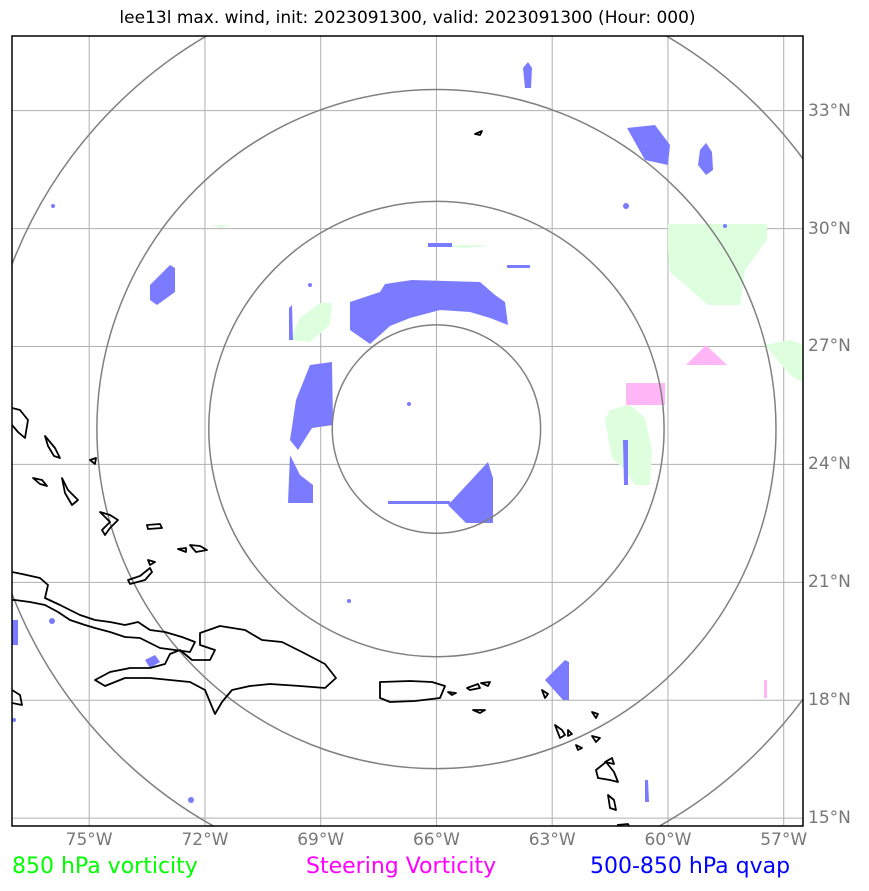 The height and width of the screenshot is (891, 869). What do you see at coordinates (104, 612) in the screenshot?
I see `coastline-cuba` at bounding box center [104, 612].